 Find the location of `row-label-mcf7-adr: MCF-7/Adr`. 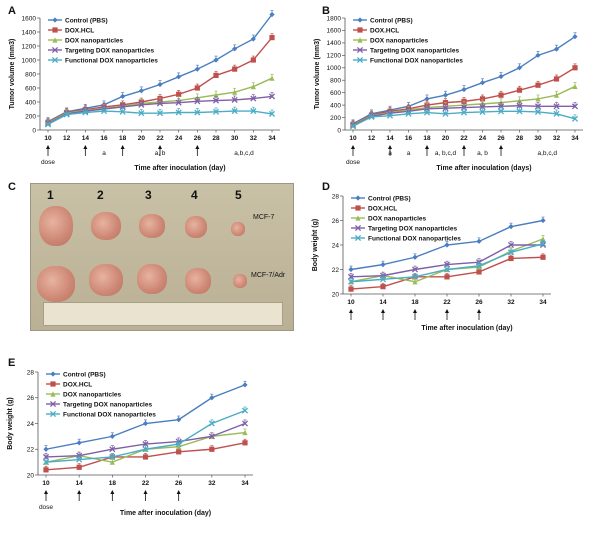

row-label-mcf7-adr: MCF-7/Adr is located at coordinates (268, 275).